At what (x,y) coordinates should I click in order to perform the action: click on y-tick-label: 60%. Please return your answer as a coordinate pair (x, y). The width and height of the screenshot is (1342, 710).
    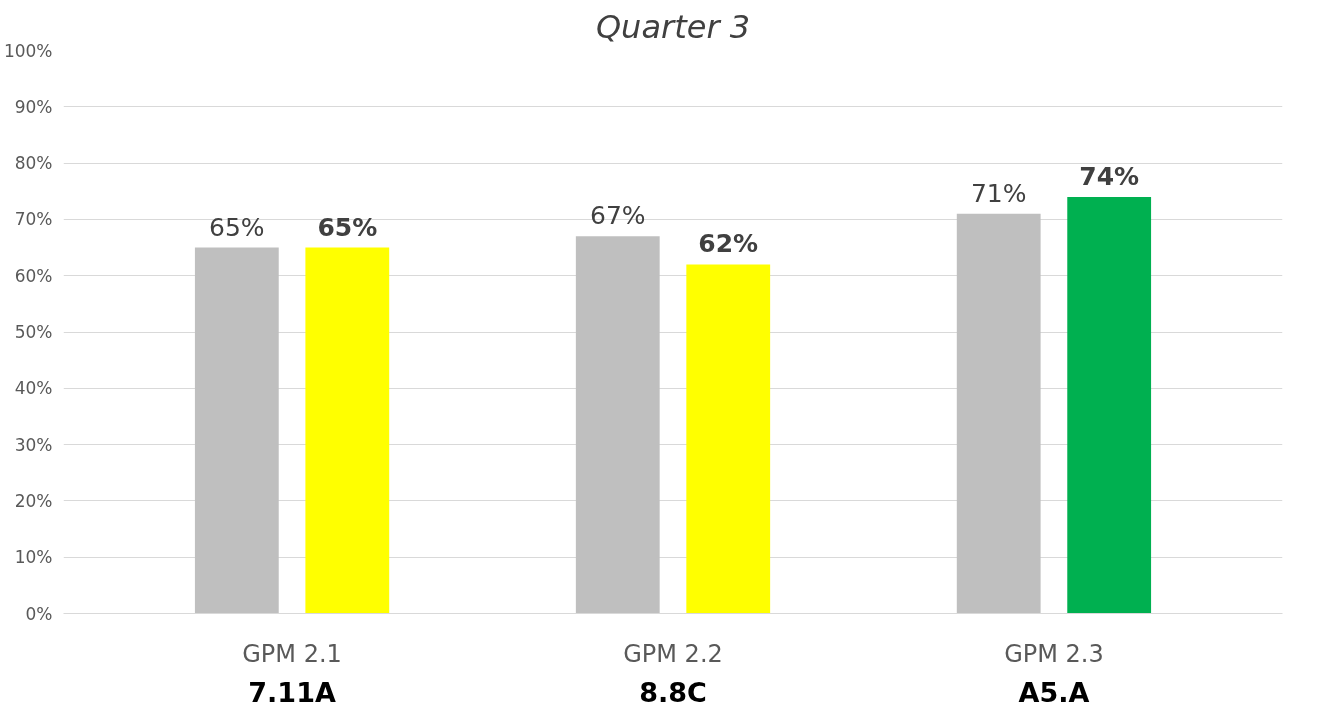
    Looking at the image, I should click on (33, 275).